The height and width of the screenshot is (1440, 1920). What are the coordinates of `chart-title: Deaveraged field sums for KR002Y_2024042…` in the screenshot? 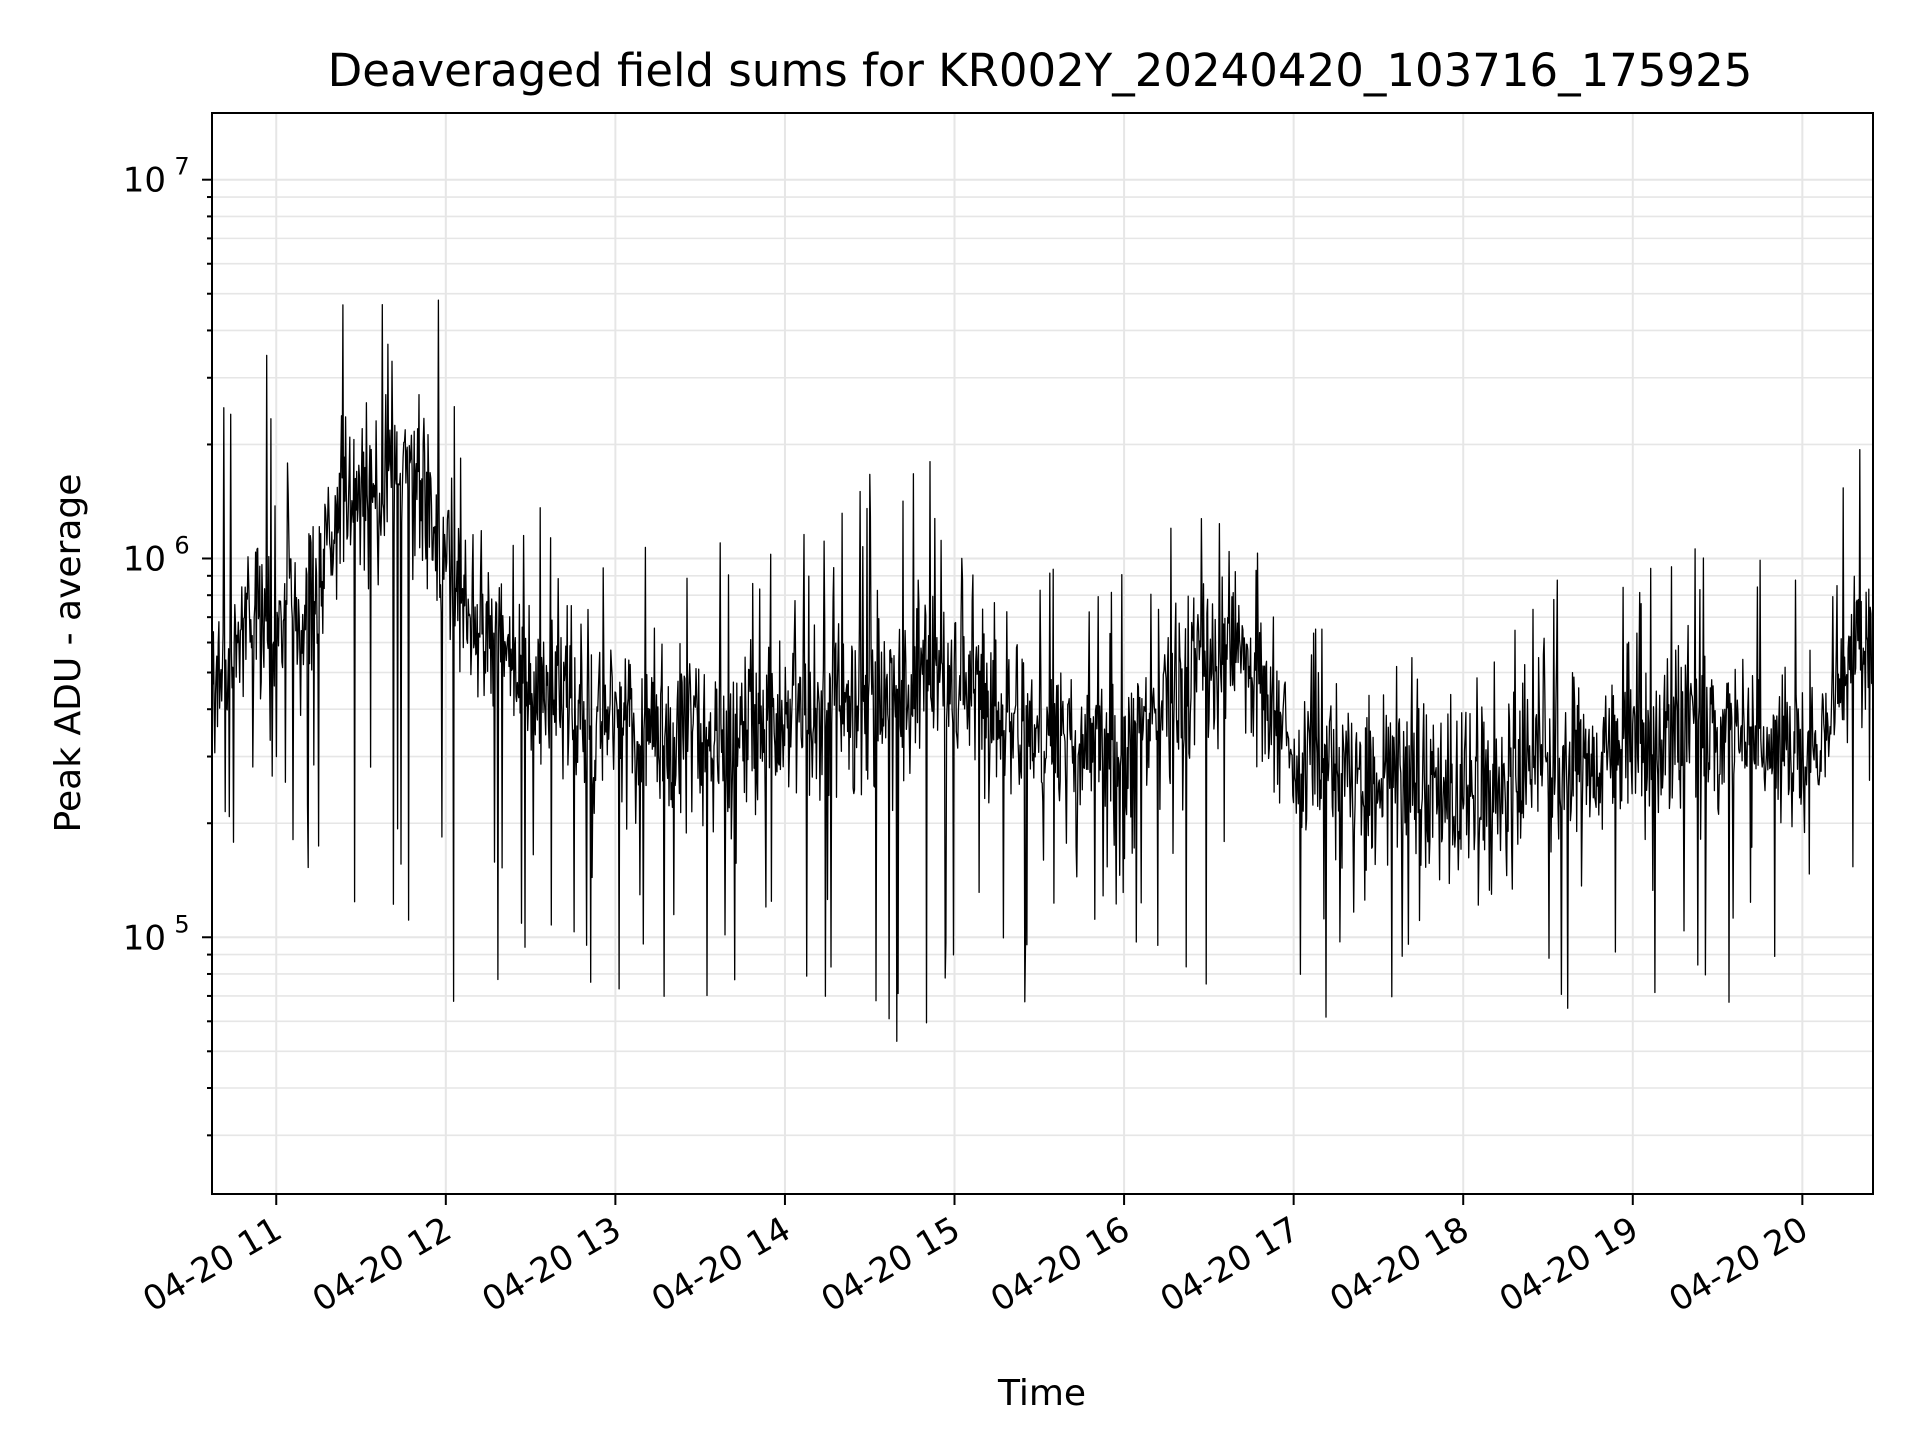 It's located at (1040, 70).